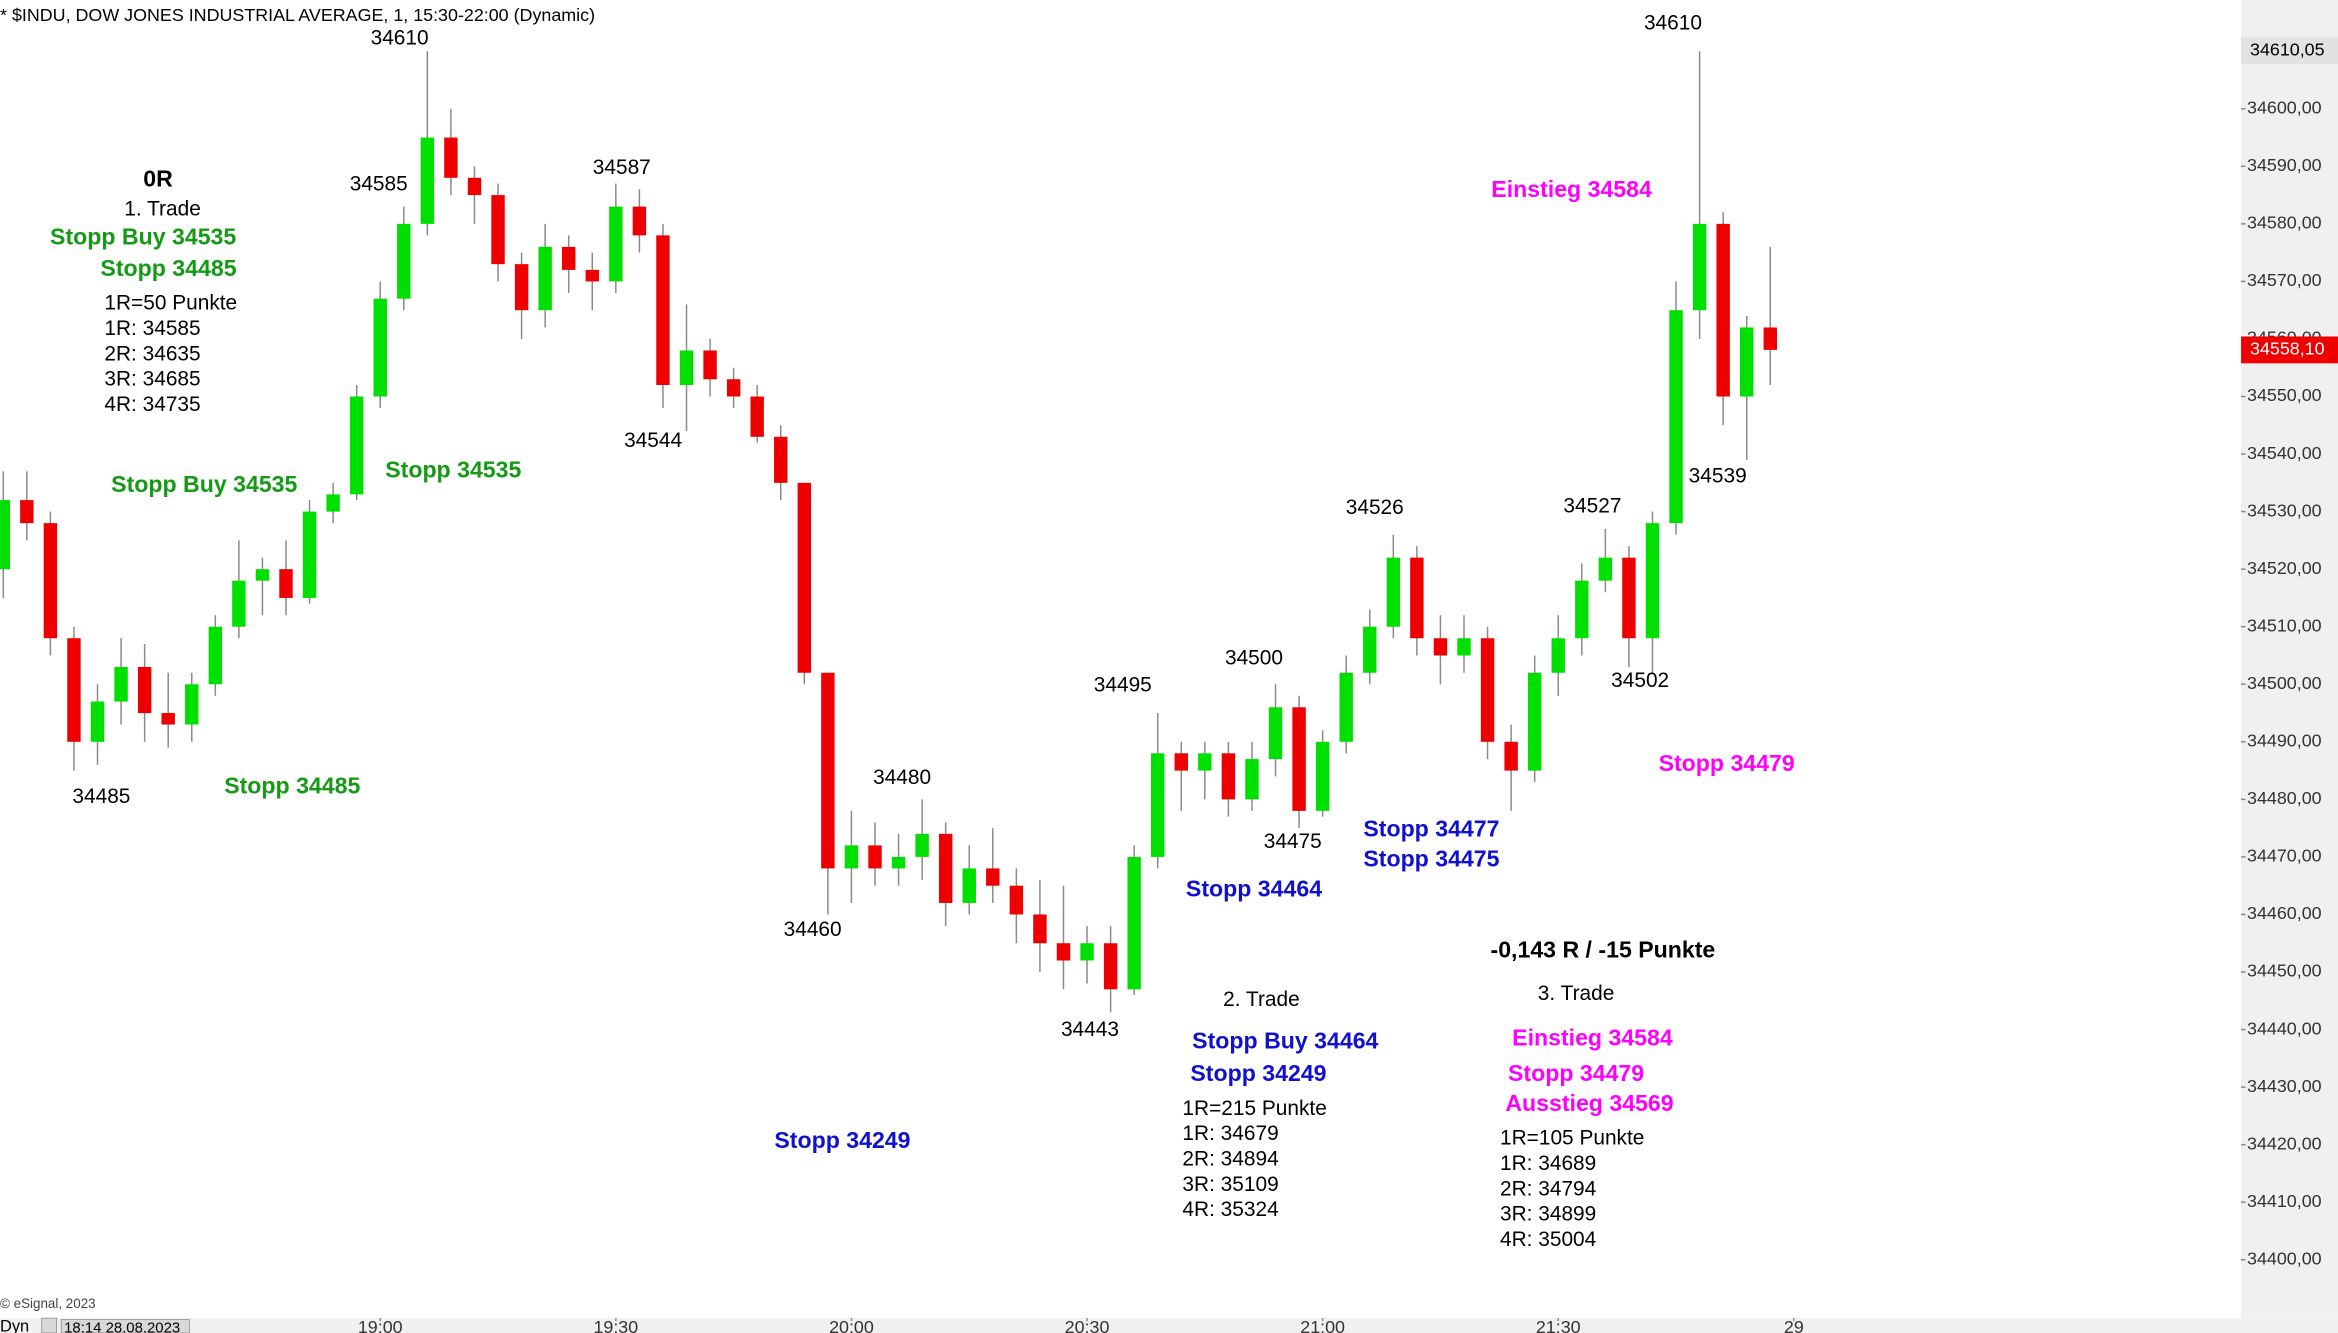  I want to click on mode-icon, so click(49, 1325).